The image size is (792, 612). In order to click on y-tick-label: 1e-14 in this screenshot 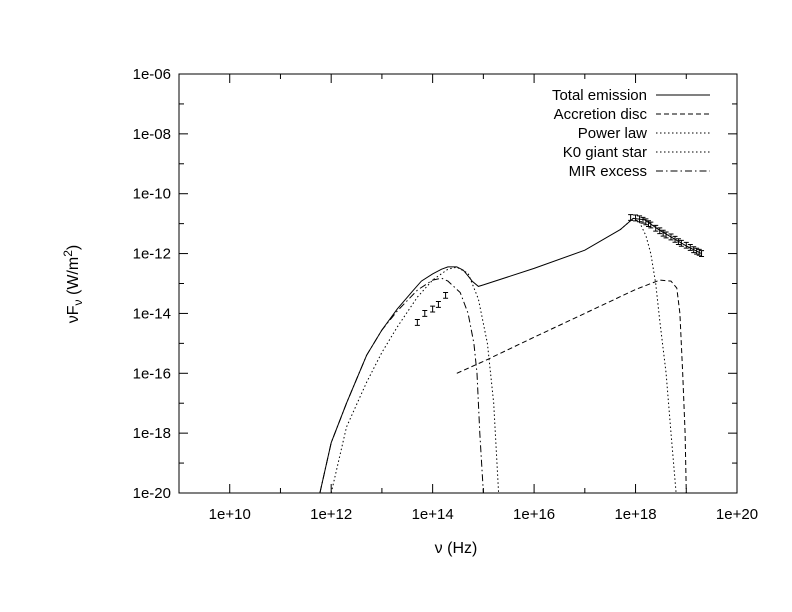, I will do `click(152, 313)`.